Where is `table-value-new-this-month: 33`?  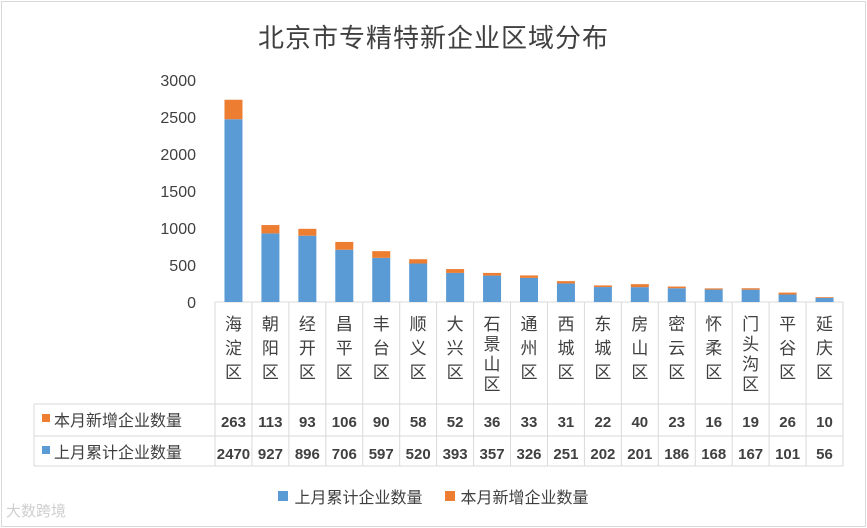 table-value-new-this-month: 33 is located at coordinates (529, 422).